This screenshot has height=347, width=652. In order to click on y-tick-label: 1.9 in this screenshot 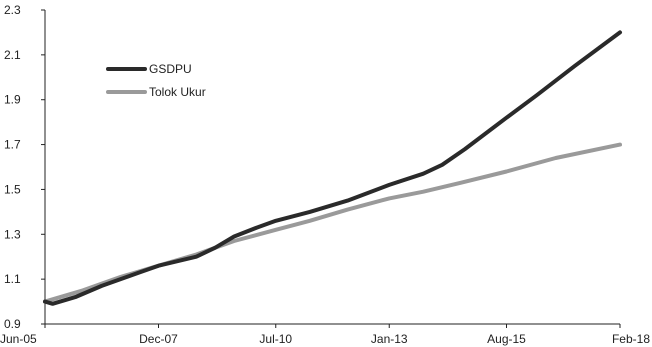, I will do `click(12, 100)`.